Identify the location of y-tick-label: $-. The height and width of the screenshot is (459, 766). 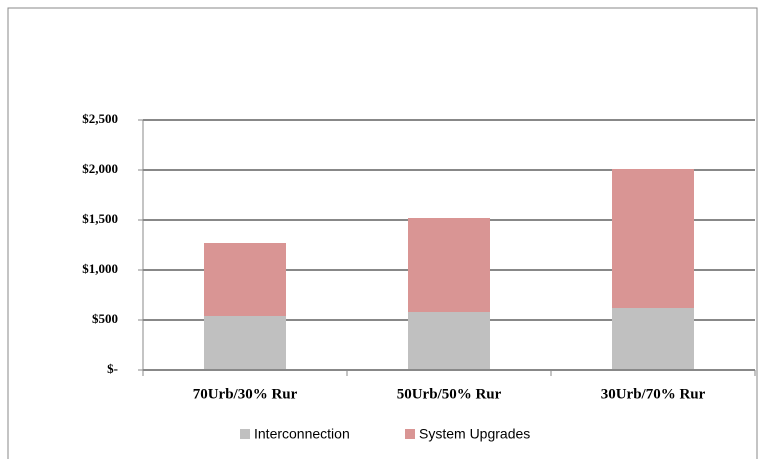
(112, 368).